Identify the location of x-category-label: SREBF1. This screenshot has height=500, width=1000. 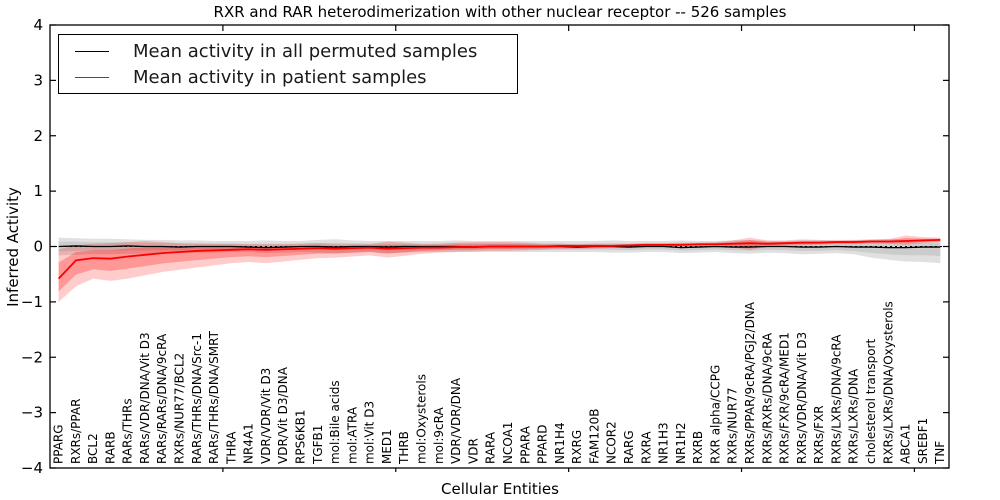
(923, 441).